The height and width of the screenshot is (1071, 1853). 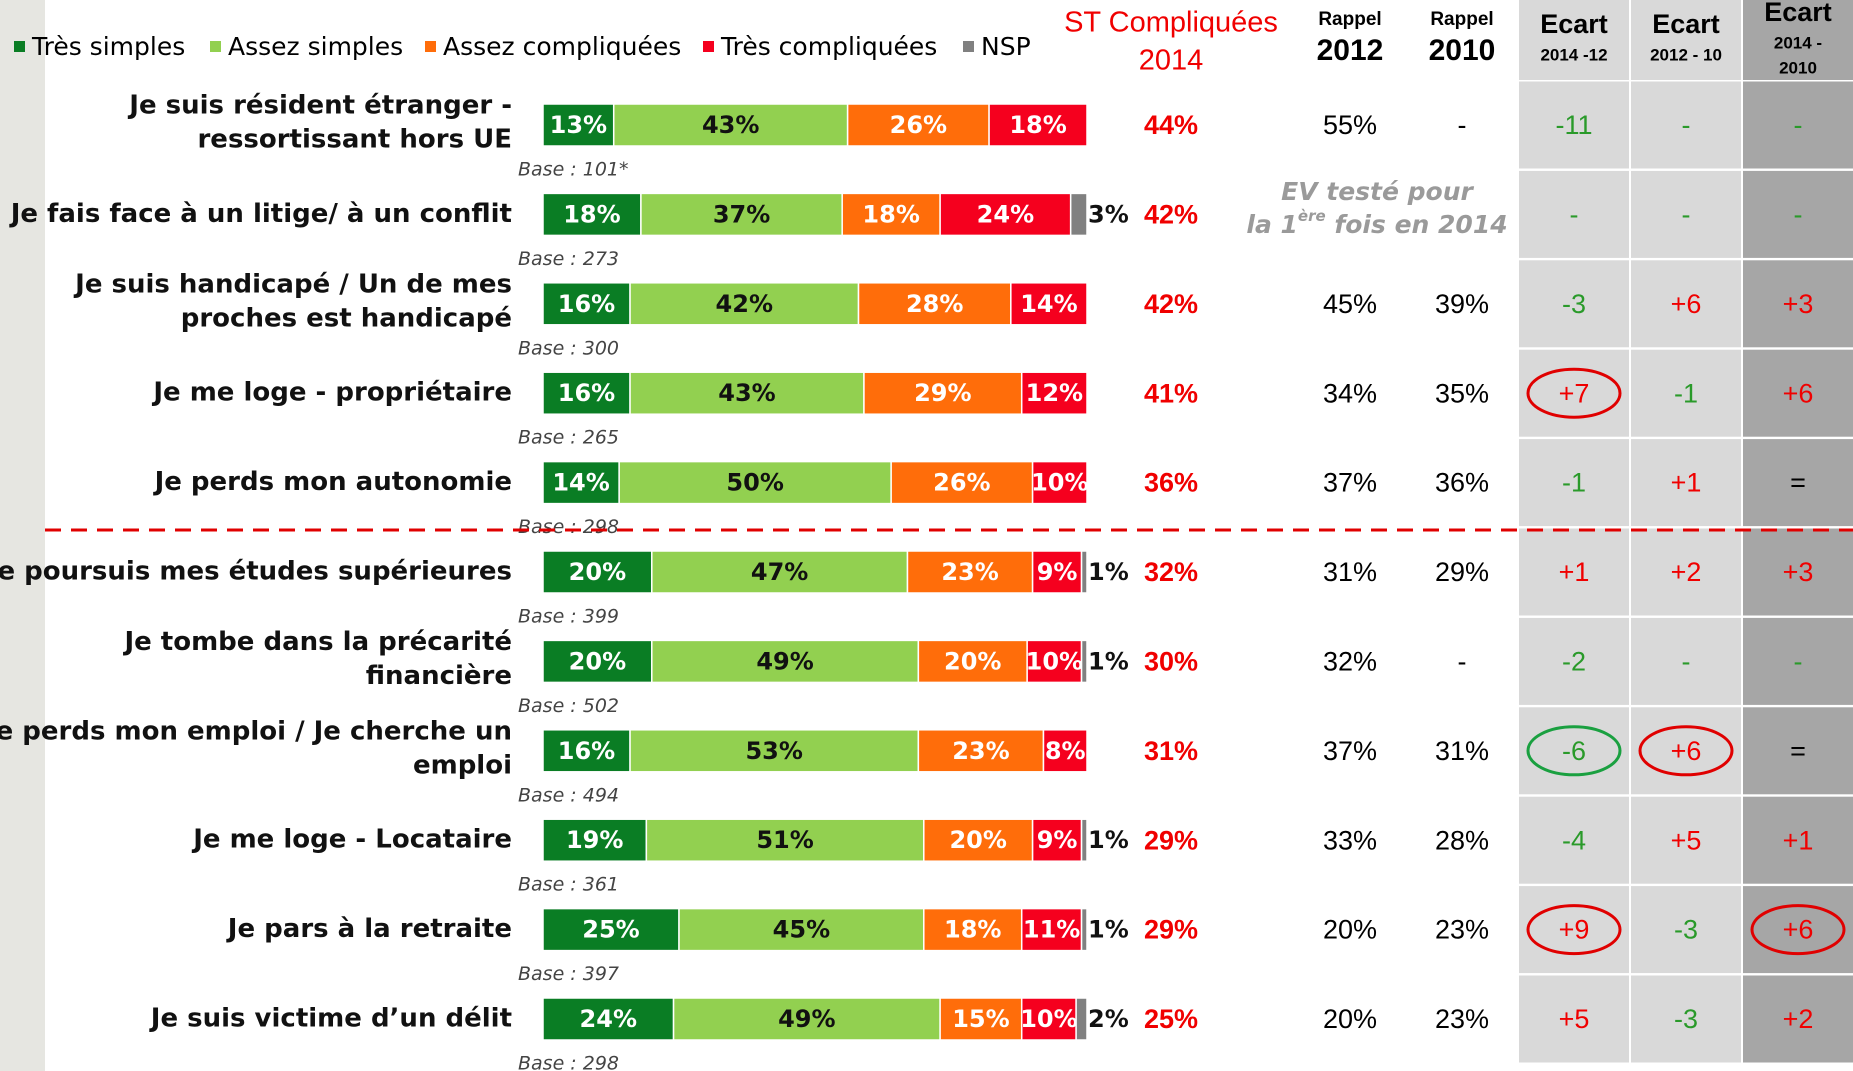 I want to click on table-value: 35%, so click(x=1462, y=393).